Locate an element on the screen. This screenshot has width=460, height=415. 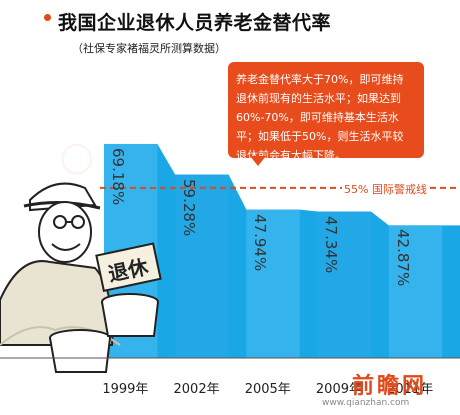
info-line: 60%-70%，即可维持基本生活水 is located at coordinates (317, 117).